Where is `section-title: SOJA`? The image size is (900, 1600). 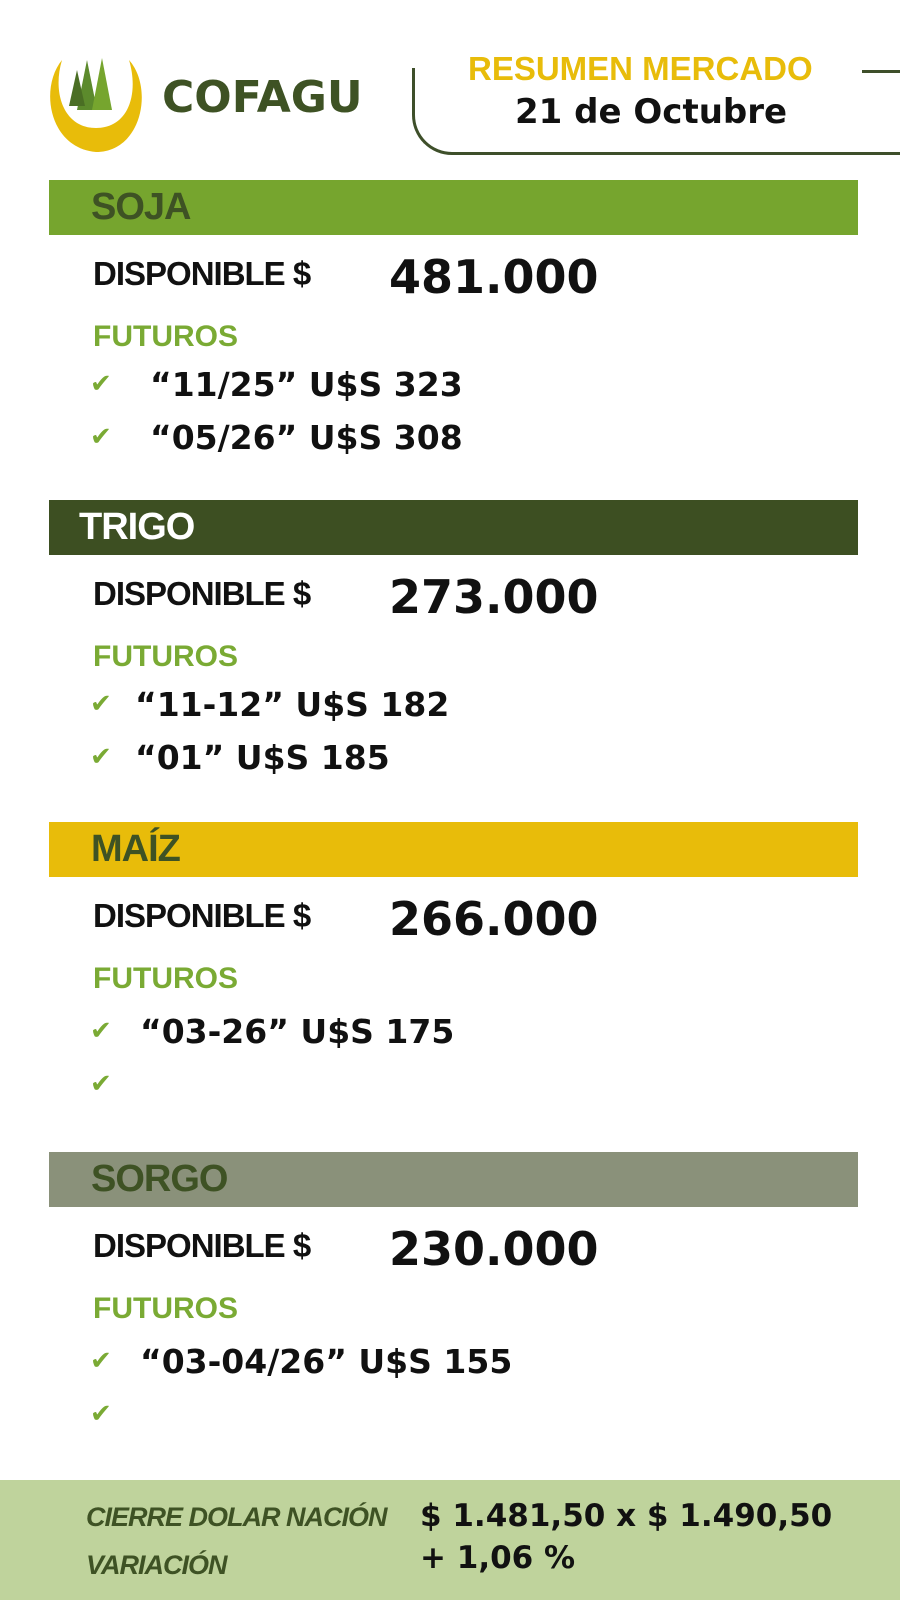
section-title: SOJA is located at coordinates (141, 207).